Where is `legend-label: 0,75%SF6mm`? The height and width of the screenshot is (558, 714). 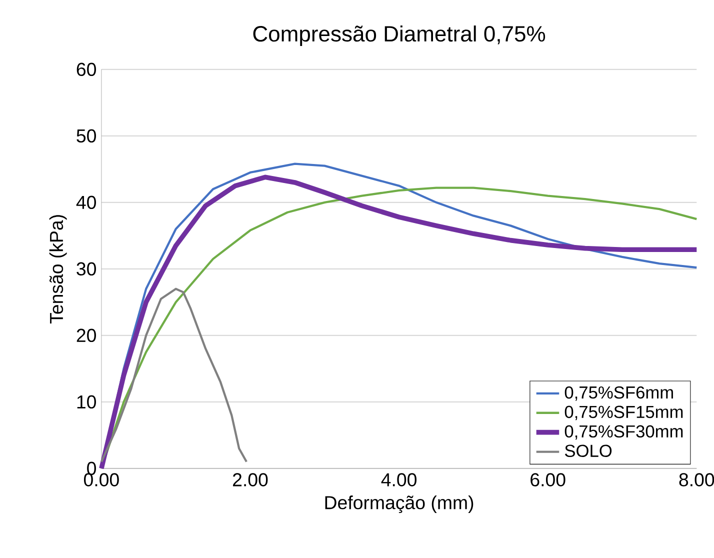
legend-label: 0,75%SF6mm is located at coordinates (618, 393).